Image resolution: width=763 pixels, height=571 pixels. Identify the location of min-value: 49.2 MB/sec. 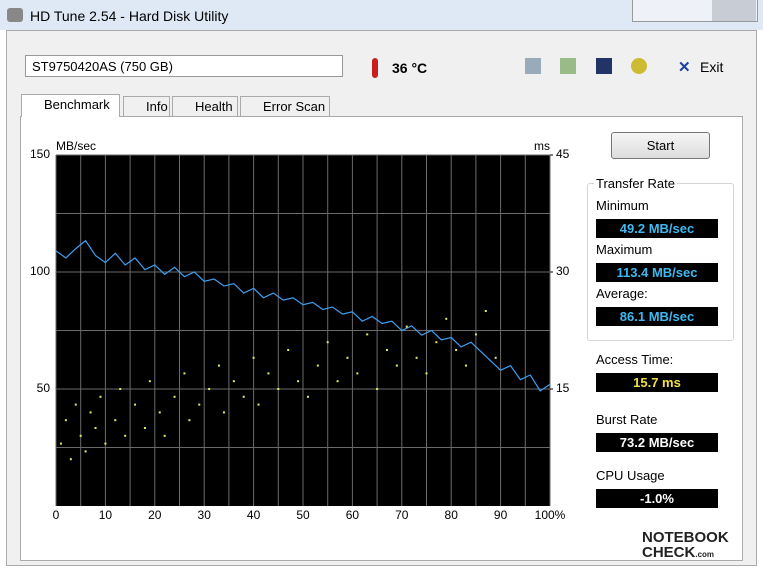
(657, 228).